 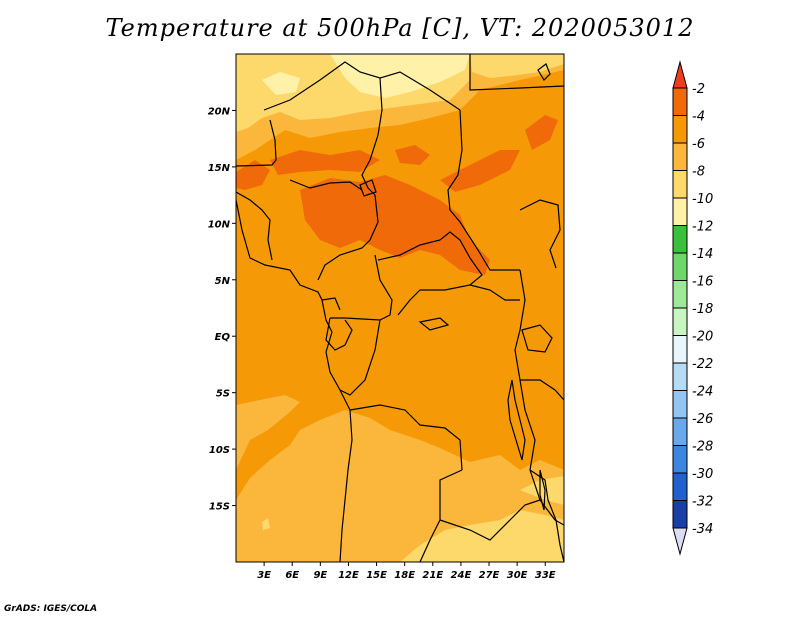 What do you see at coordinates (702, 529) in the screenshot?
I see `colorbar-label: -34` at bounding box center [702, 529].